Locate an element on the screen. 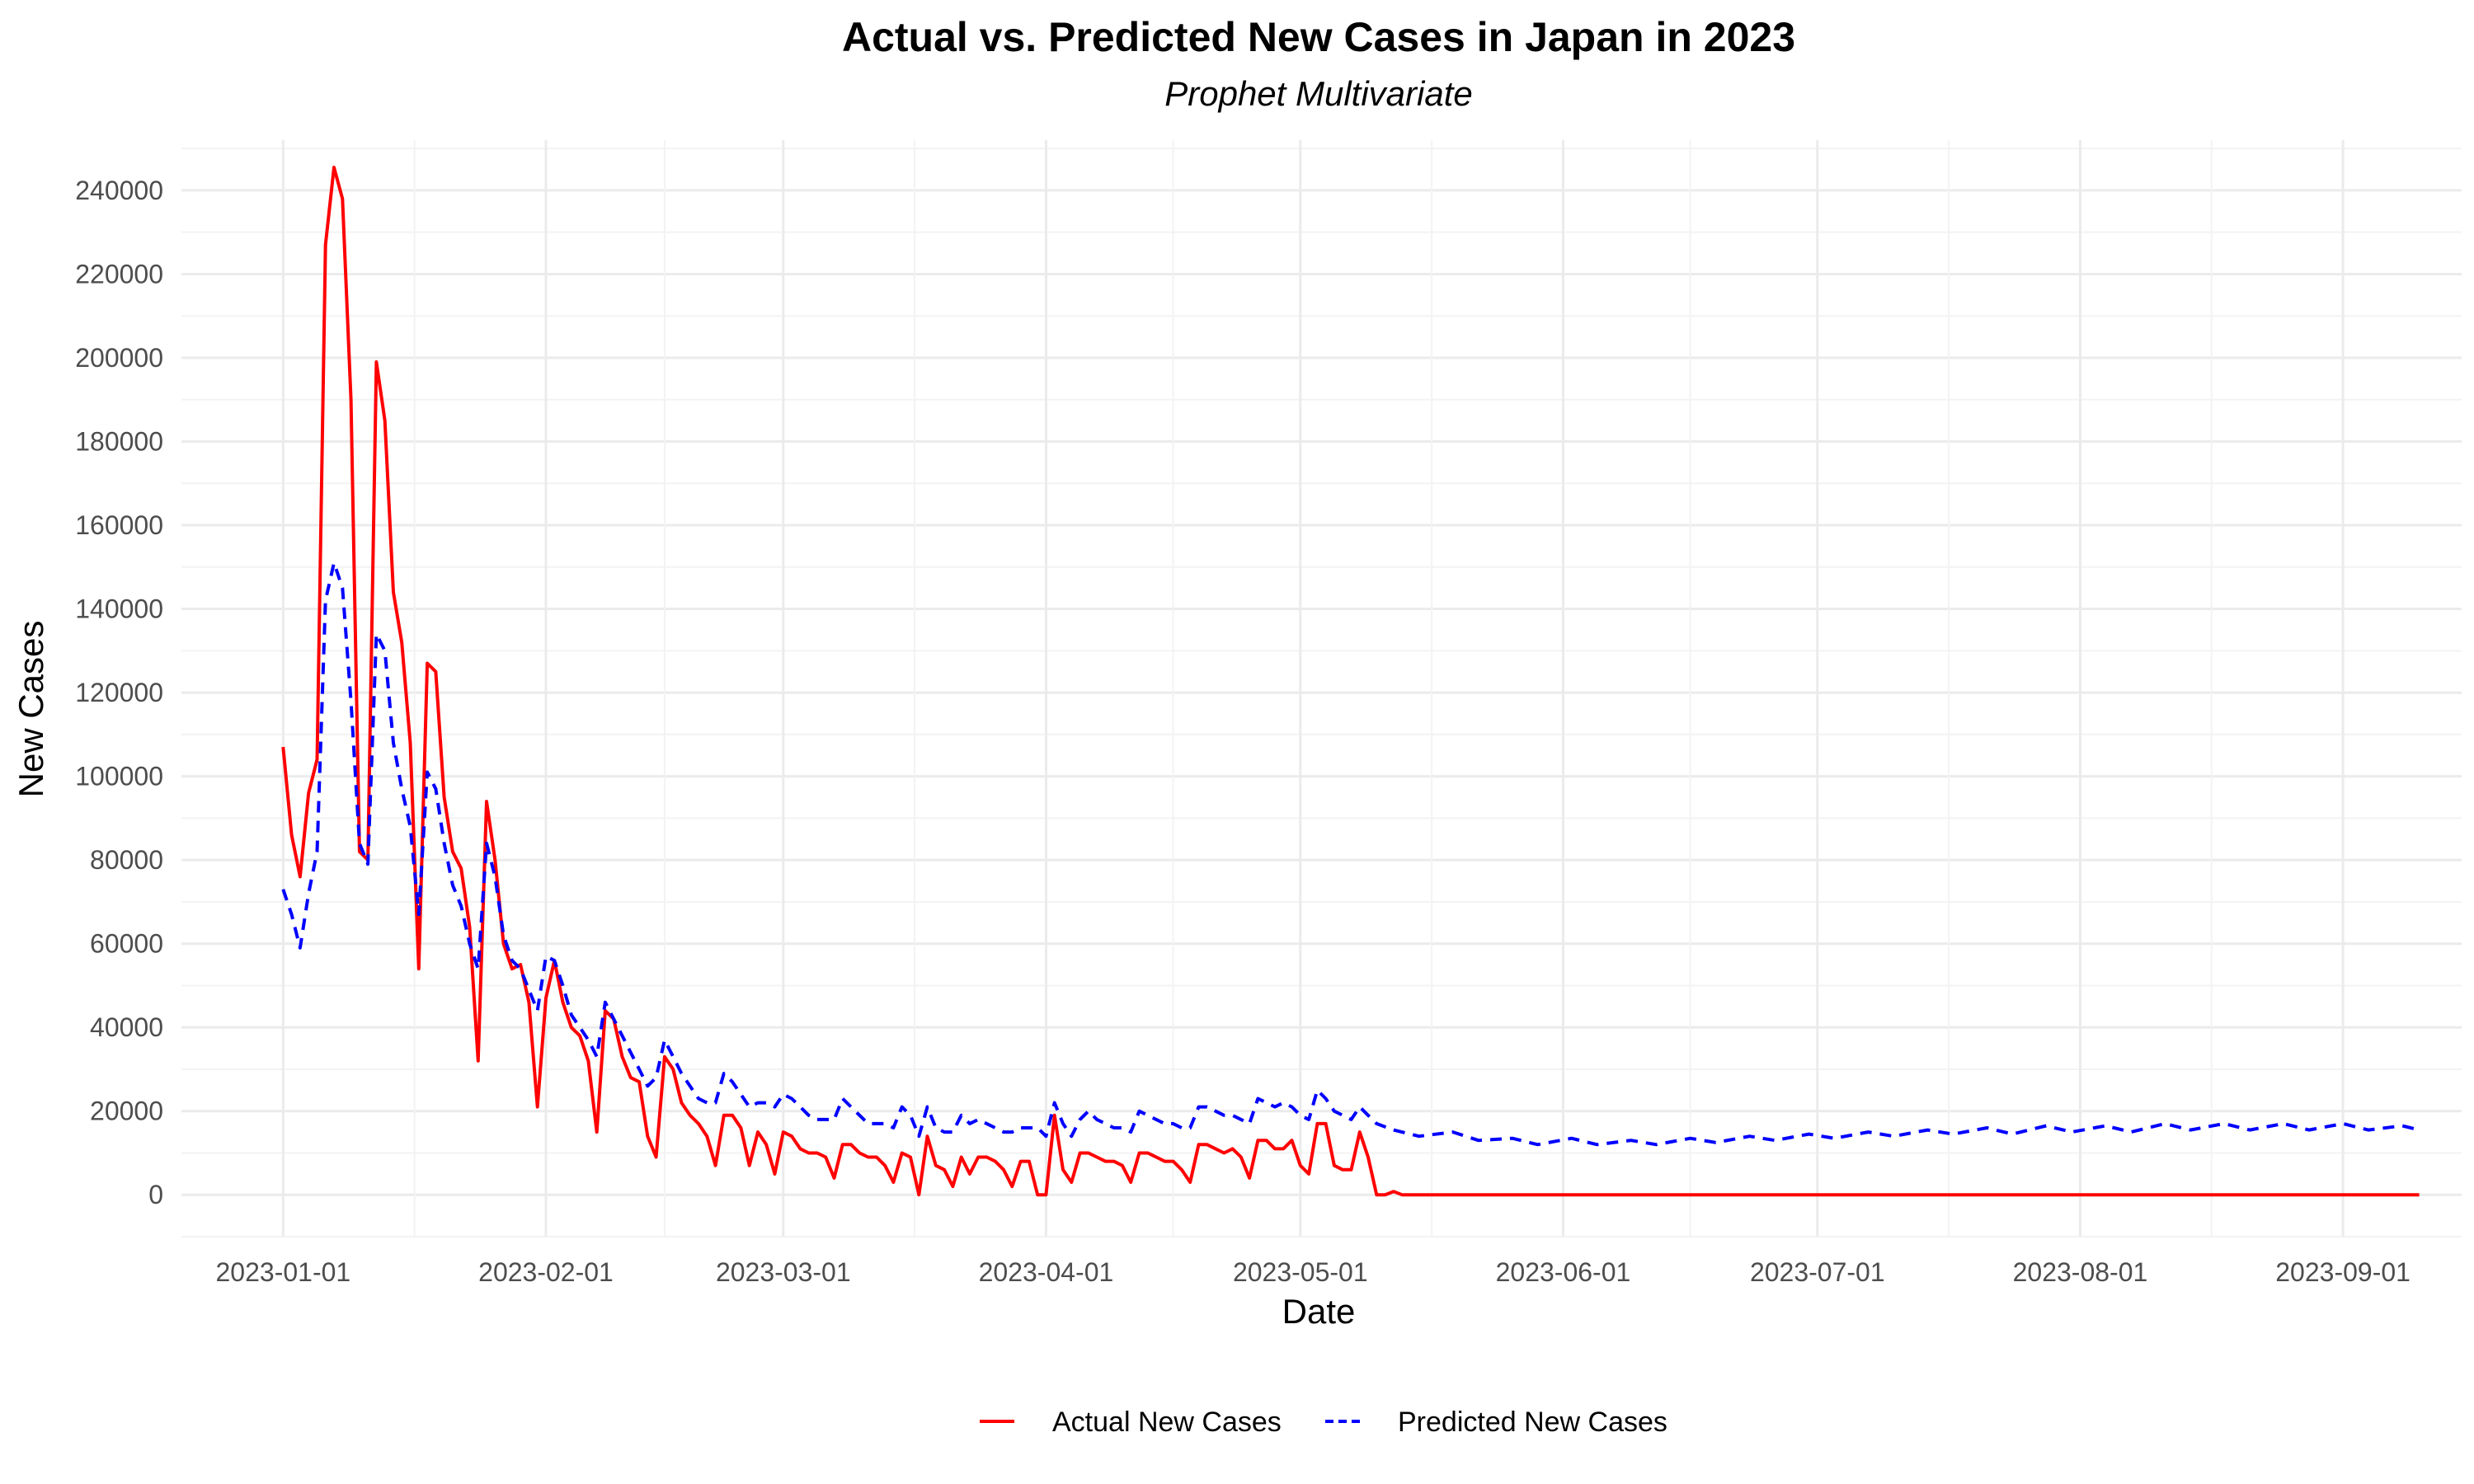  y-tick-label: 0 is located at coordinates (155, 1194).